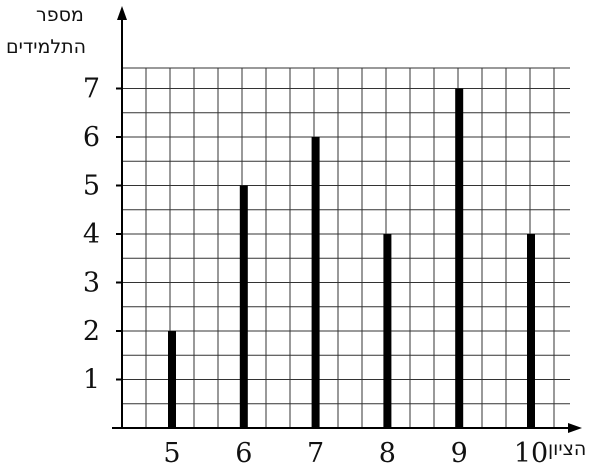 The height and width of the screenshot is (469, 611). What do you see at coordinates (459, 453) in the screenshot?
I see `x-tick-label: 9` at bounding box center [459, 453].